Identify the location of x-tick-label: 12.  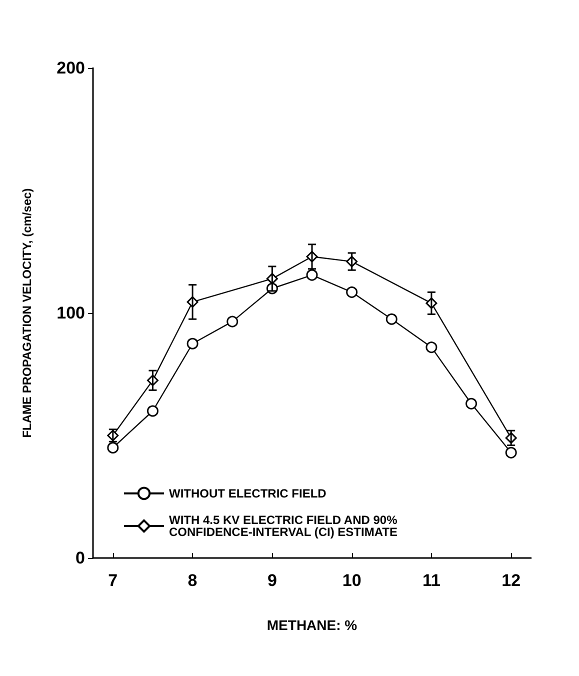
(511, 580).